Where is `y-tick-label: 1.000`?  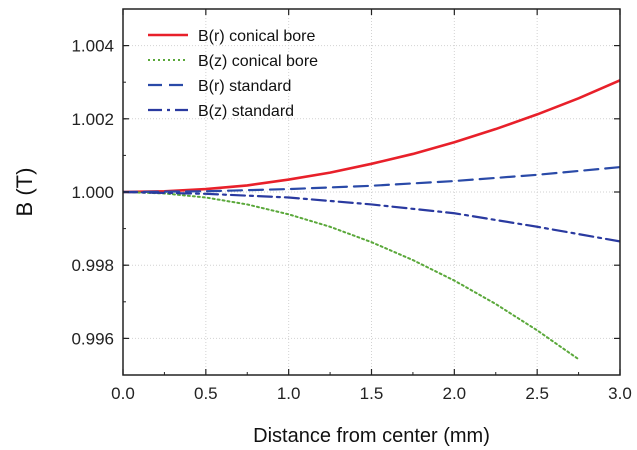
y-tick-label: 1.000 is located at coordinates (92, 192).